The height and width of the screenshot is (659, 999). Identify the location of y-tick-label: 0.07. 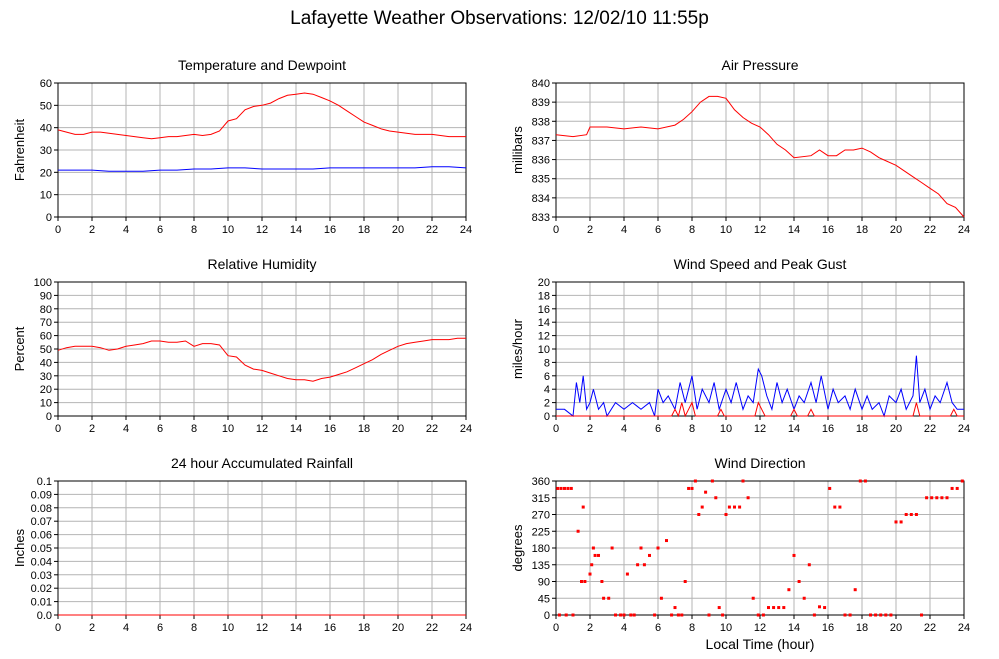
(41, 522).